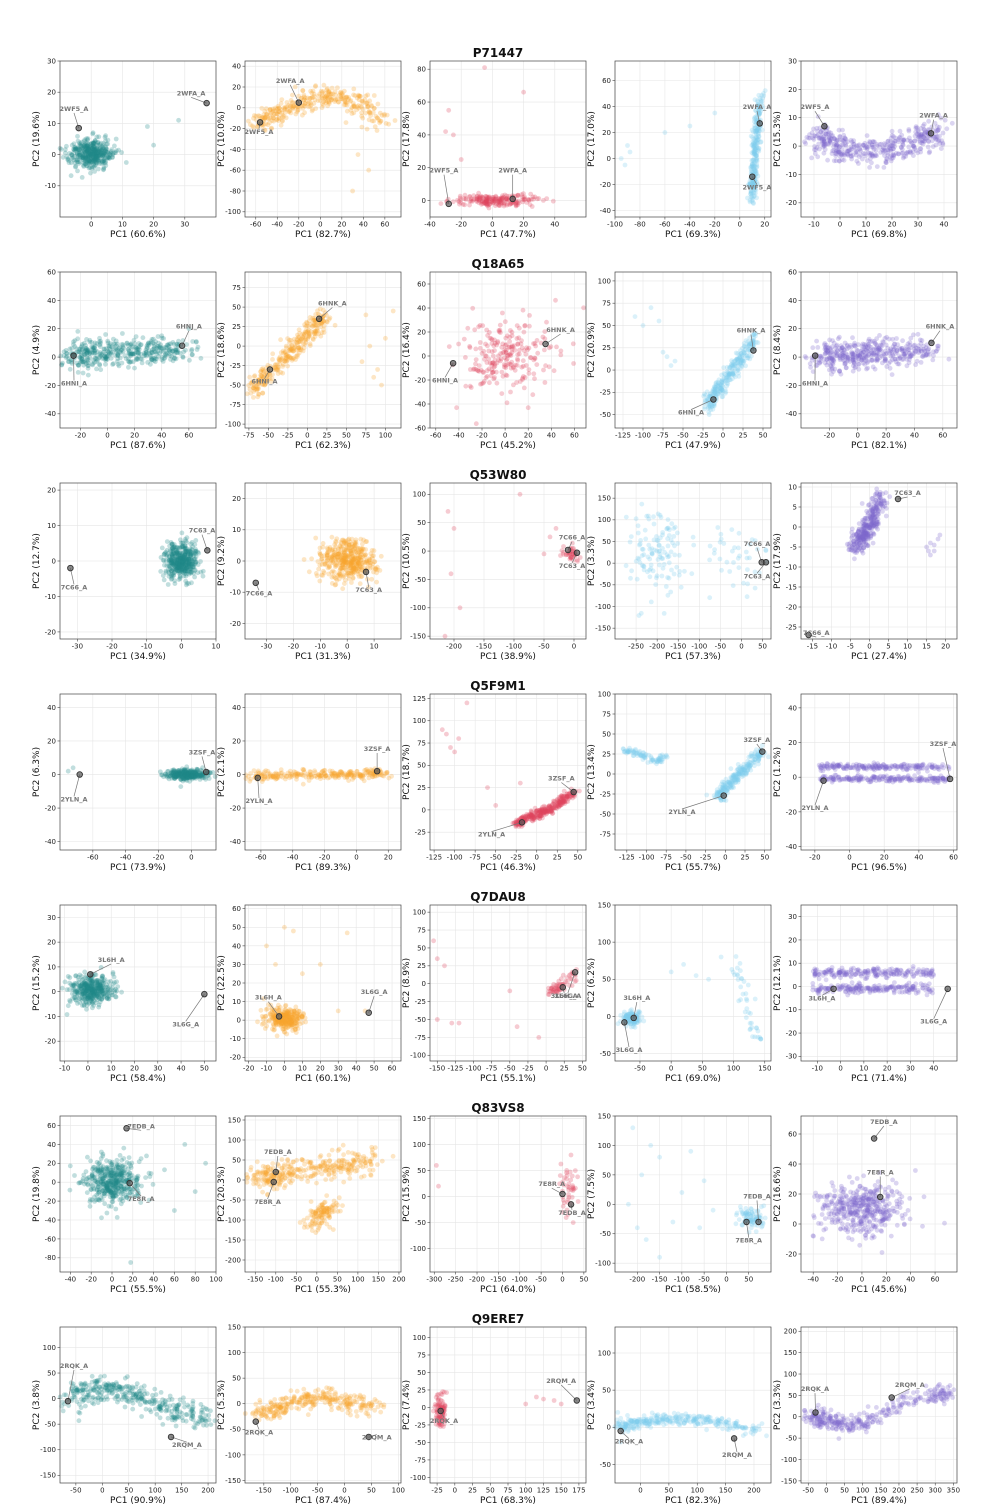 This screenshot has height=1511, width=996. What do you see at coordinates (572, 538) in the screenshot?
I see `structure-label: 7C66_A` at bounding box center [572, 538].